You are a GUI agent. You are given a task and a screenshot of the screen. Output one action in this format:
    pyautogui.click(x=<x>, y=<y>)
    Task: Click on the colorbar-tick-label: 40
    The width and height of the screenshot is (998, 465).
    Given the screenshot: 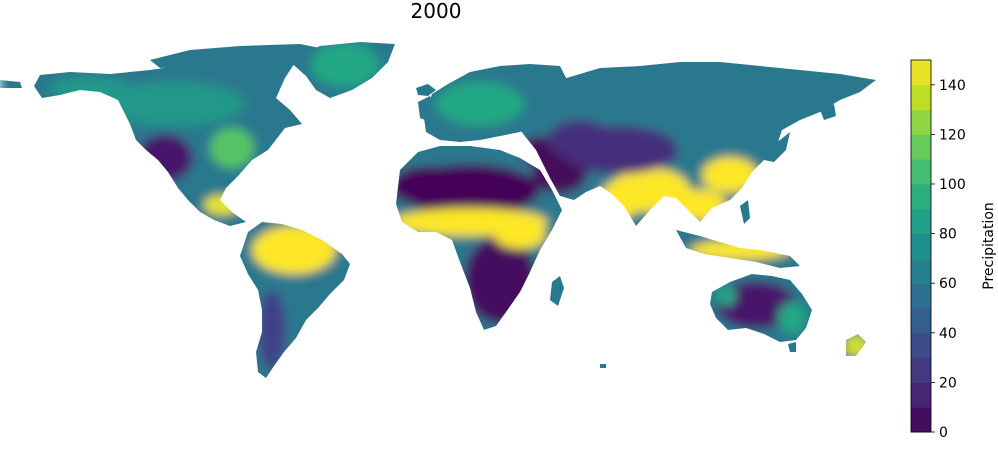 What is the action you would take?
    pyautogui.click(x=948, y=334)
    